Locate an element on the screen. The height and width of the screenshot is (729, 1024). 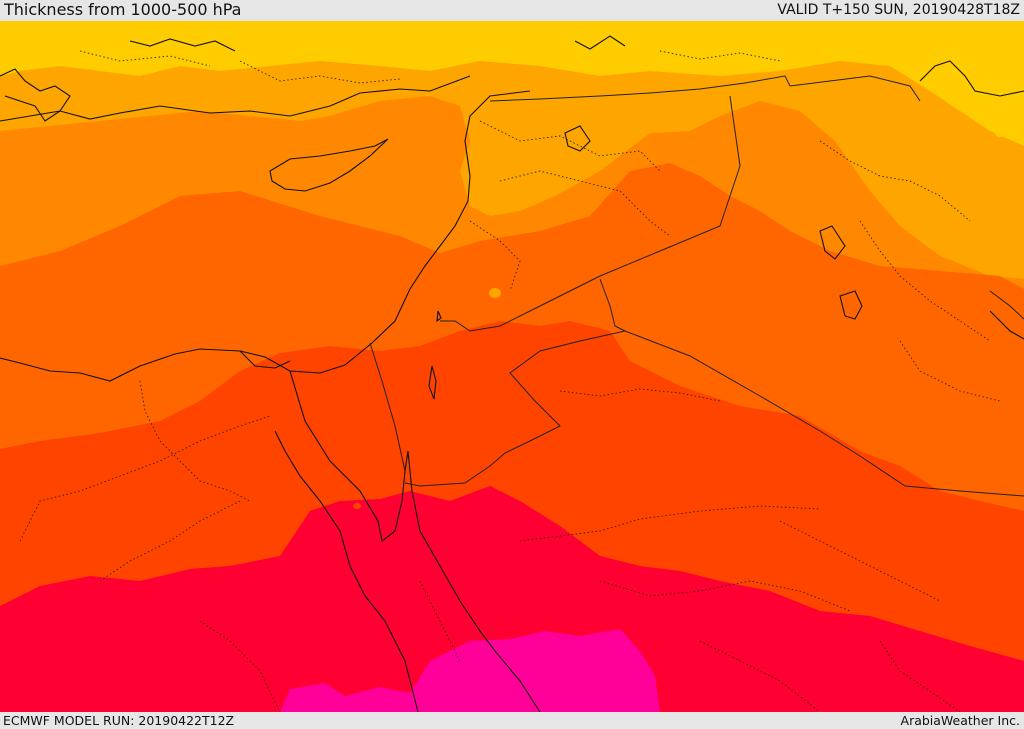
map-title: Thickness from 1000-500 hPa is located at coordinates (123, 9).